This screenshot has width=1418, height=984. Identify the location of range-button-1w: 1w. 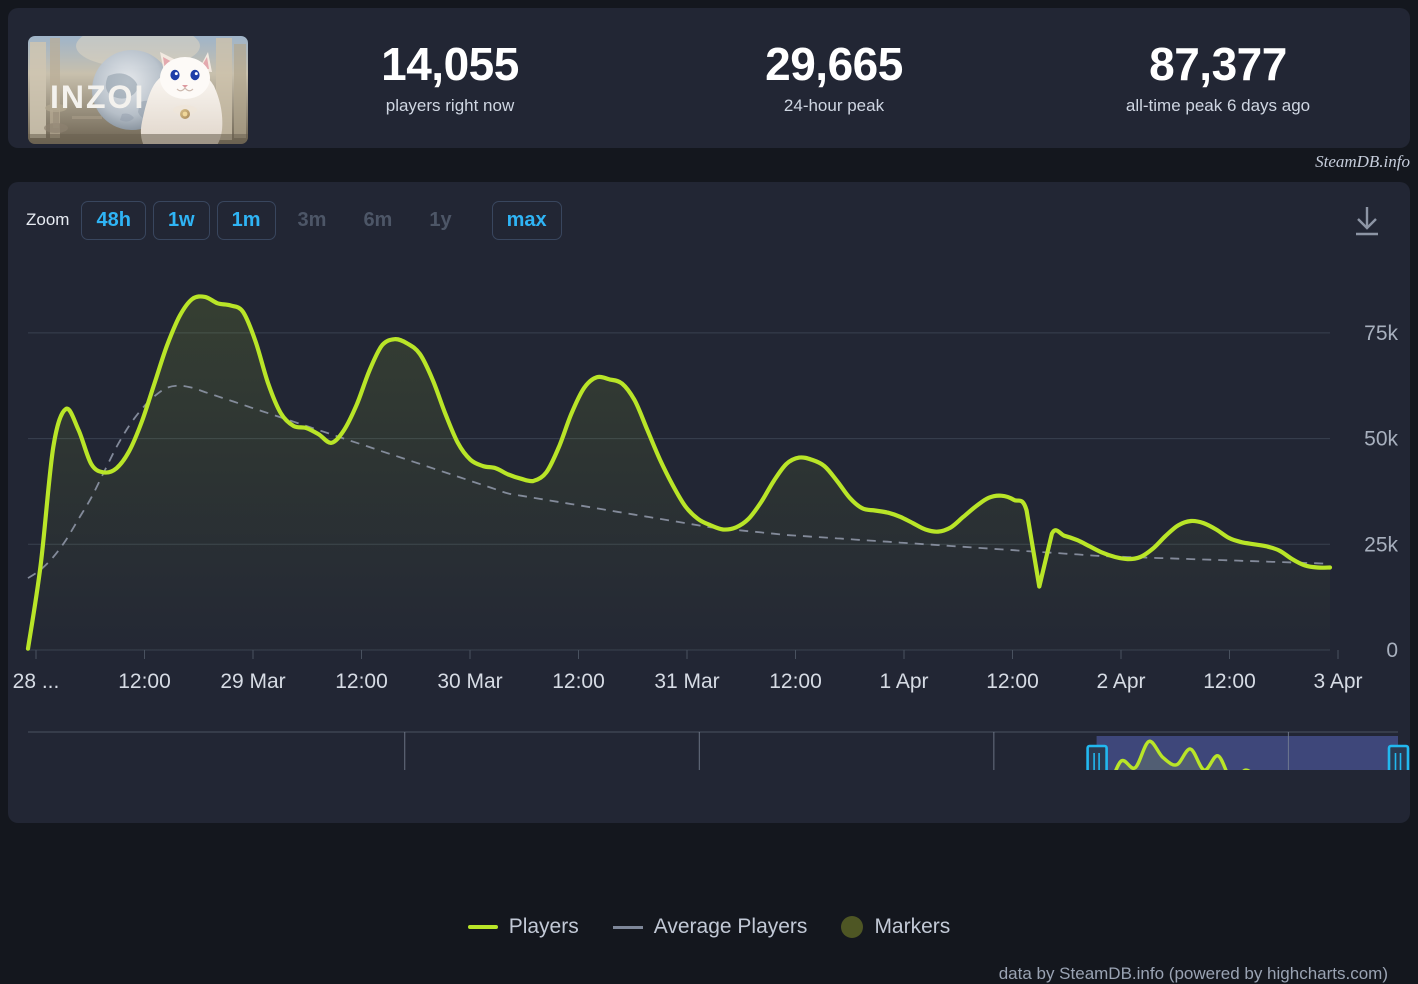
(181, 220).